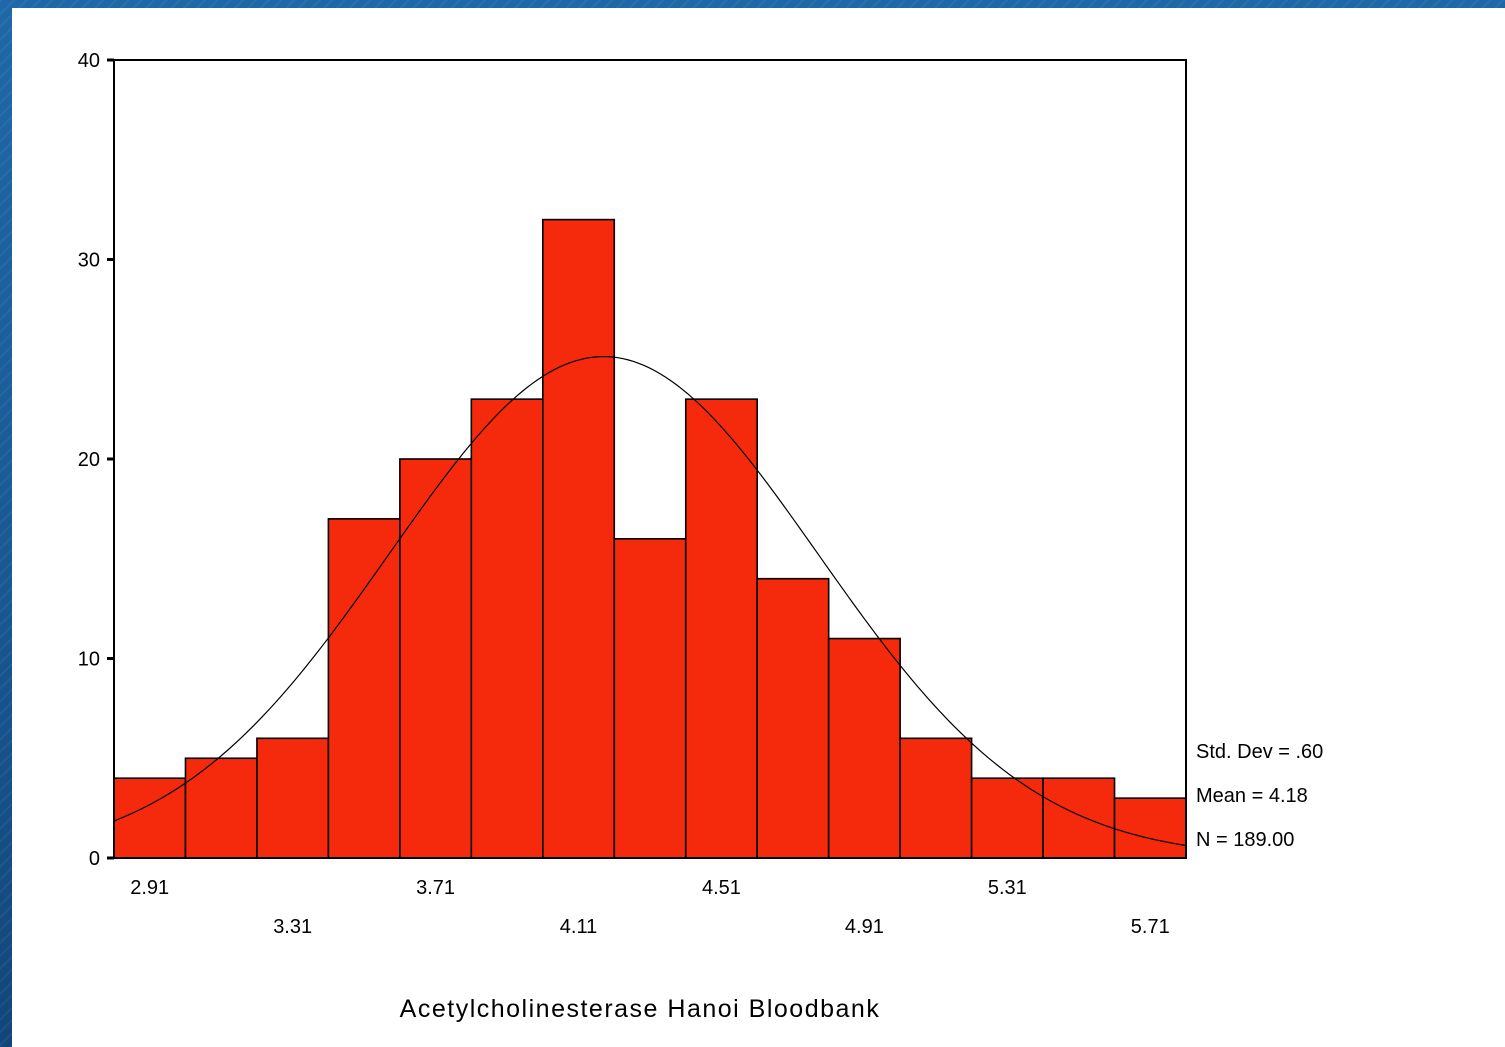 The image size is (1505, 1047). What do you see at coordinates (1259, 752) in the screenshot?
I see `stats-line: Std. Dev = .60` at bounding box center [1259, 752].